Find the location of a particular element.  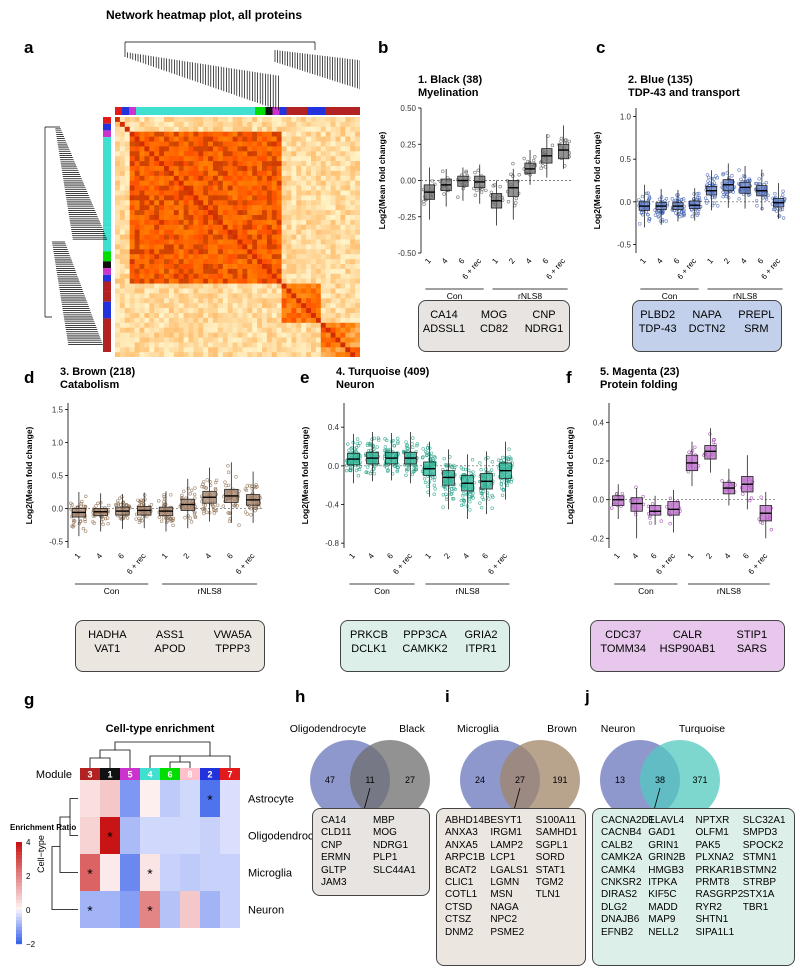

gene-name: SLC44A1 is located at coordinates (394, 870).